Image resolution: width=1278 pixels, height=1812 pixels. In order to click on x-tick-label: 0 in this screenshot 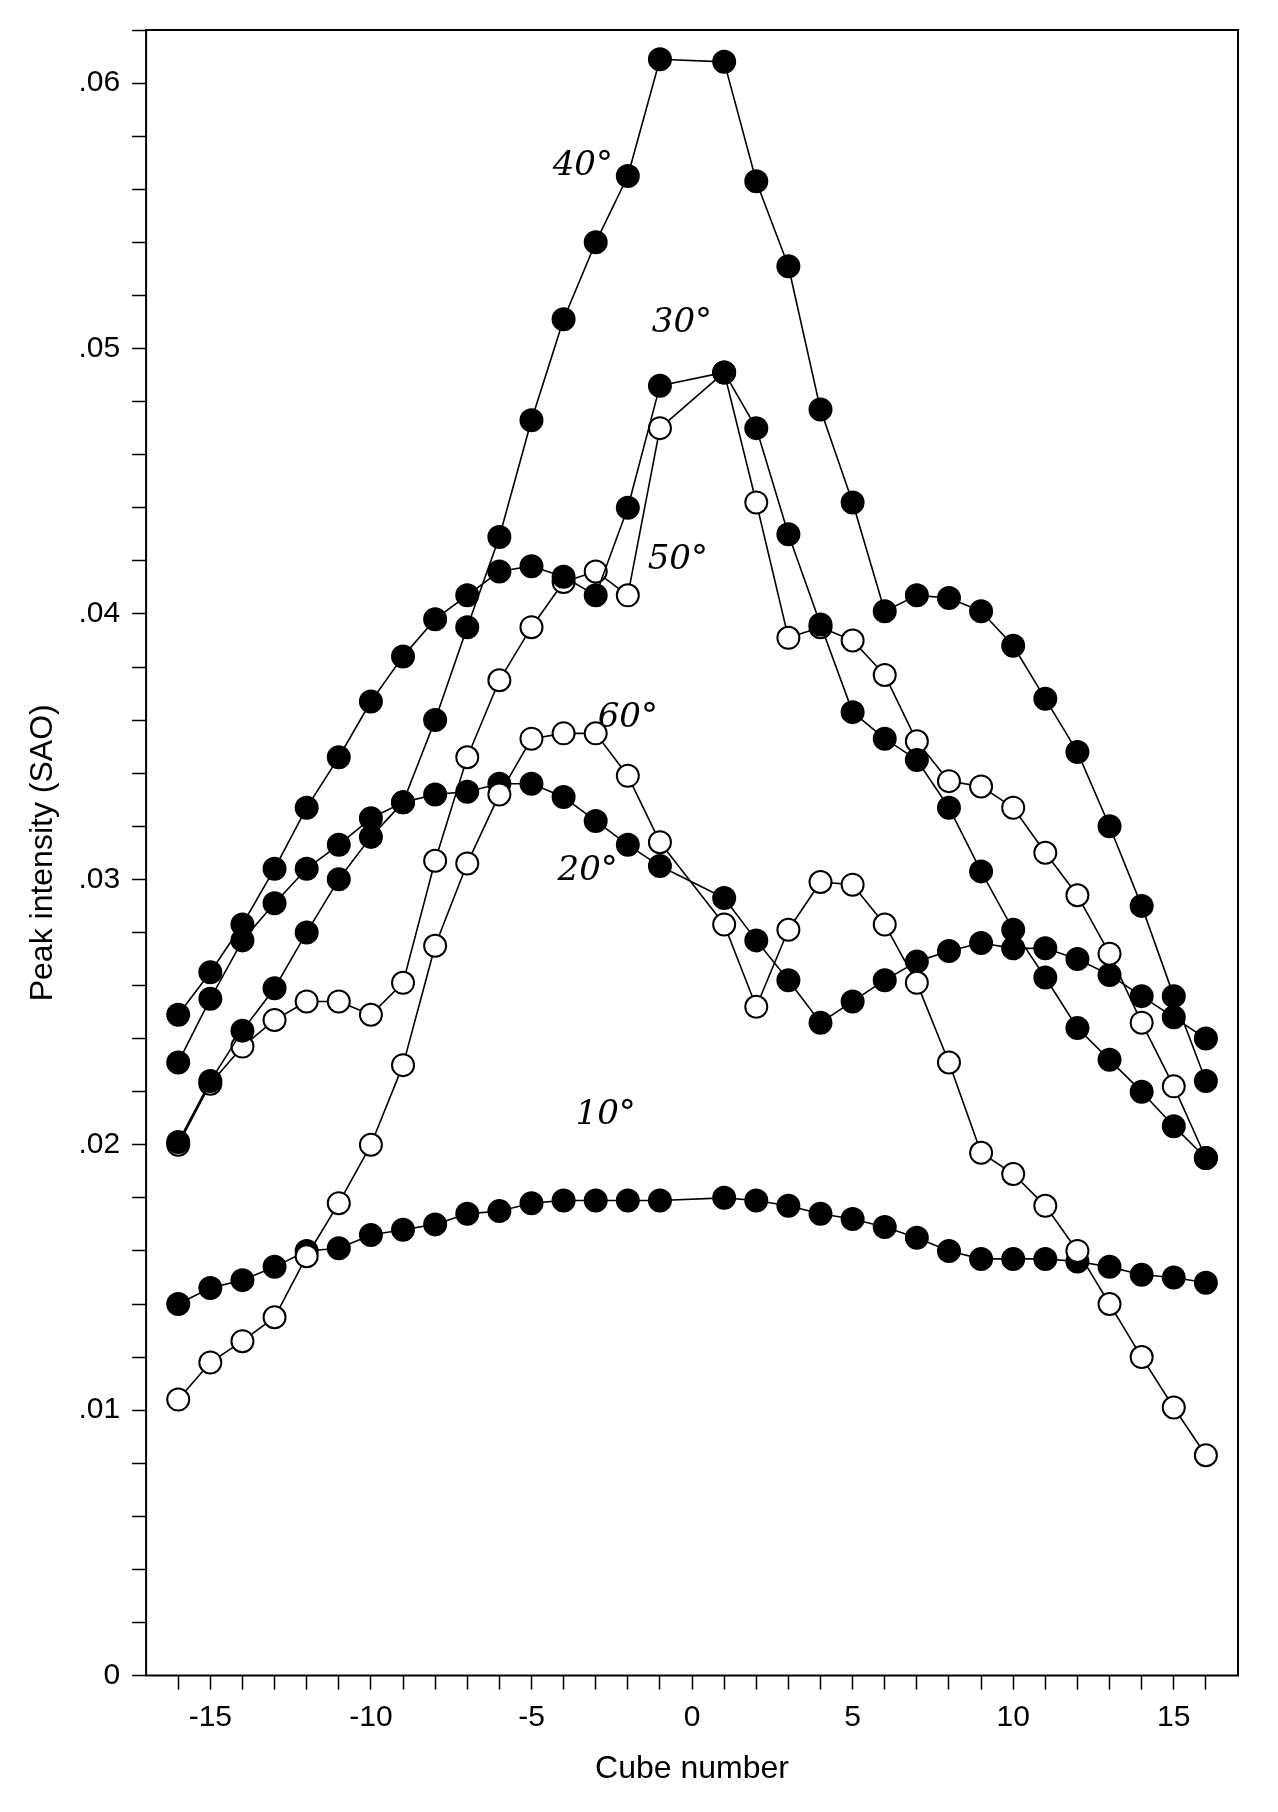, I will do `click(692, 1715)`.